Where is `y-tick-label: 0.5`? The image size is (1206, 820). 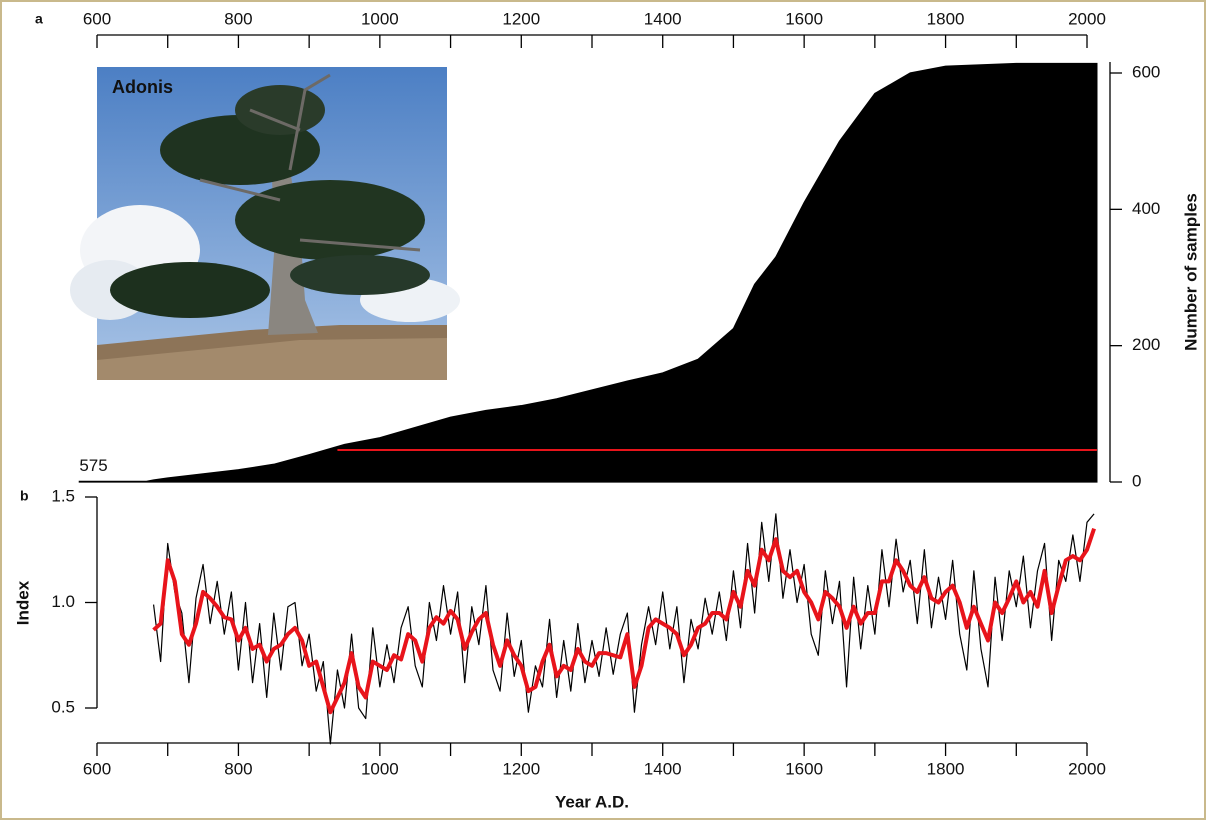
y-tick-label: 0.5 is located at coordinates (63, 706).